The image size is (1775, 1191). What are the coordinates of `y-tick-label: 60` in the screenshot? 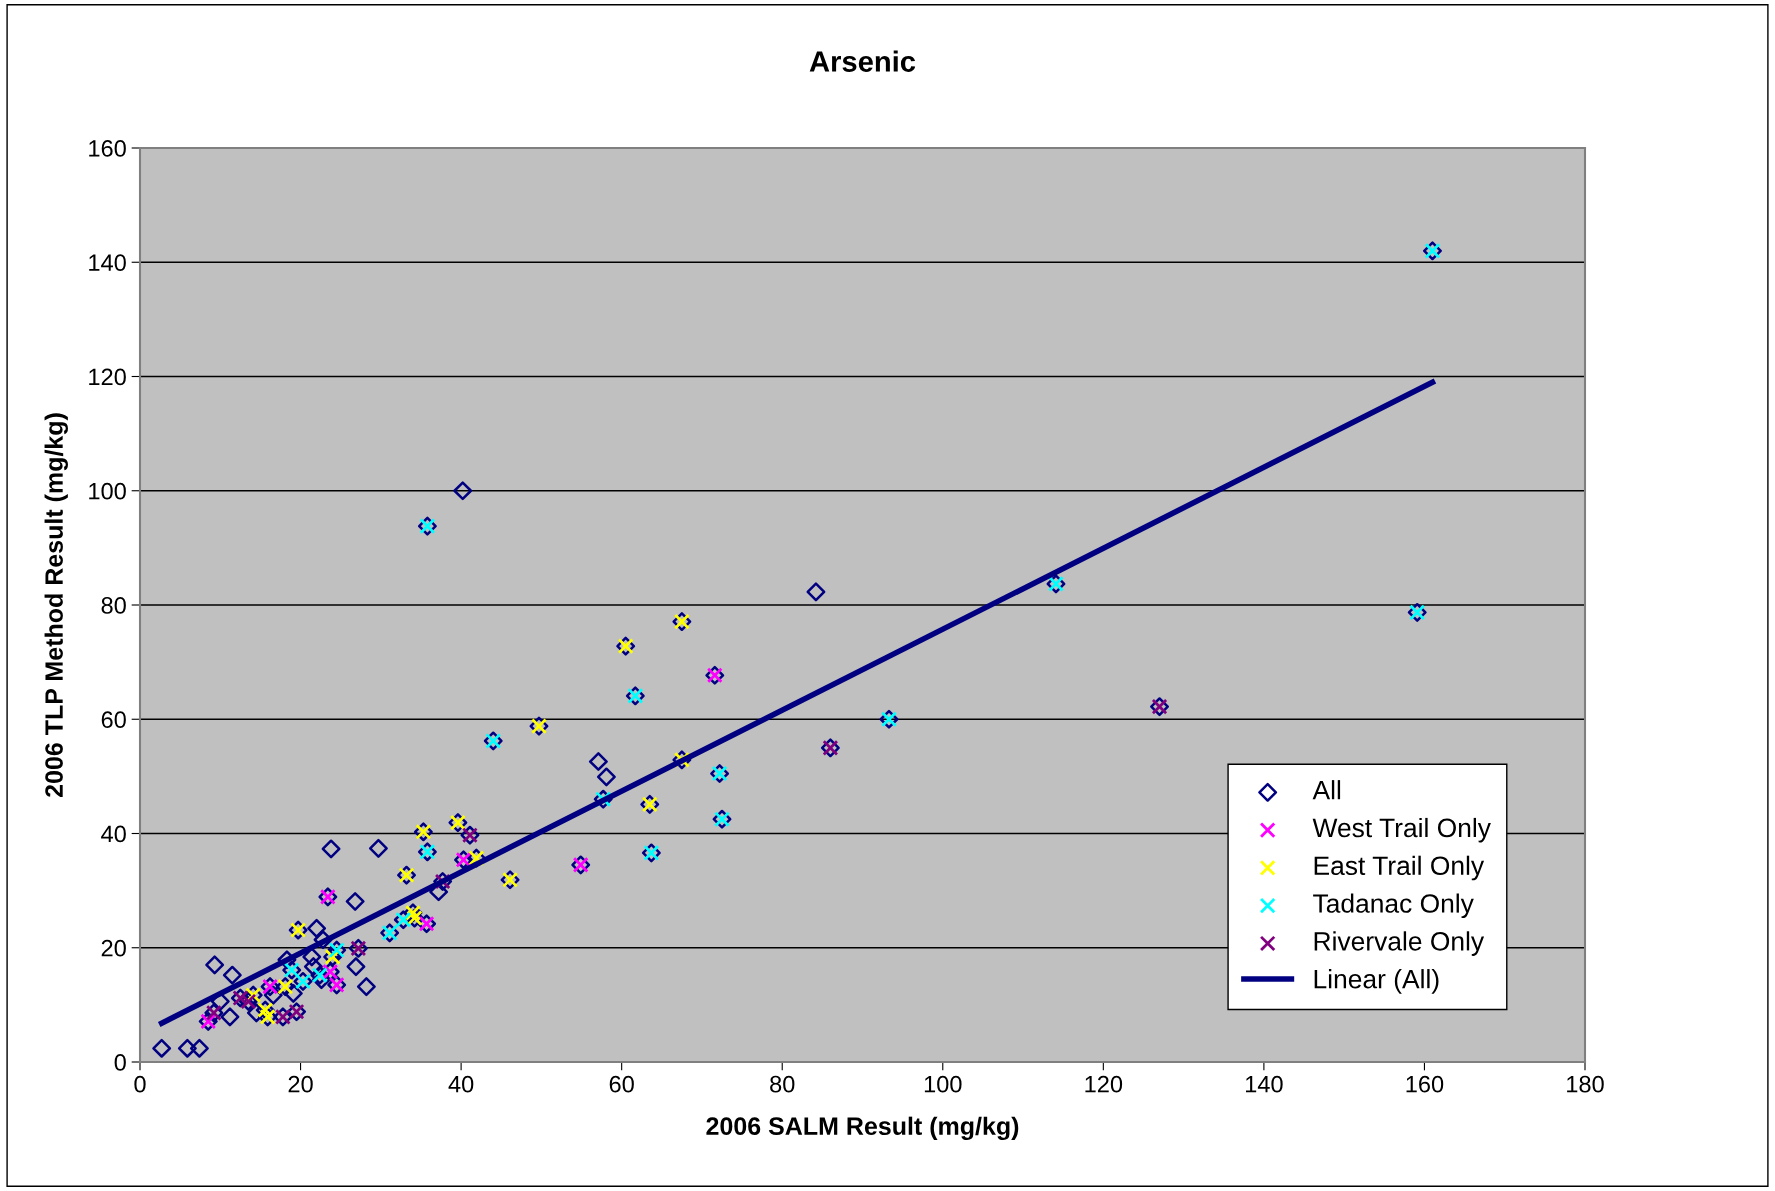 It's located at (113, 720).